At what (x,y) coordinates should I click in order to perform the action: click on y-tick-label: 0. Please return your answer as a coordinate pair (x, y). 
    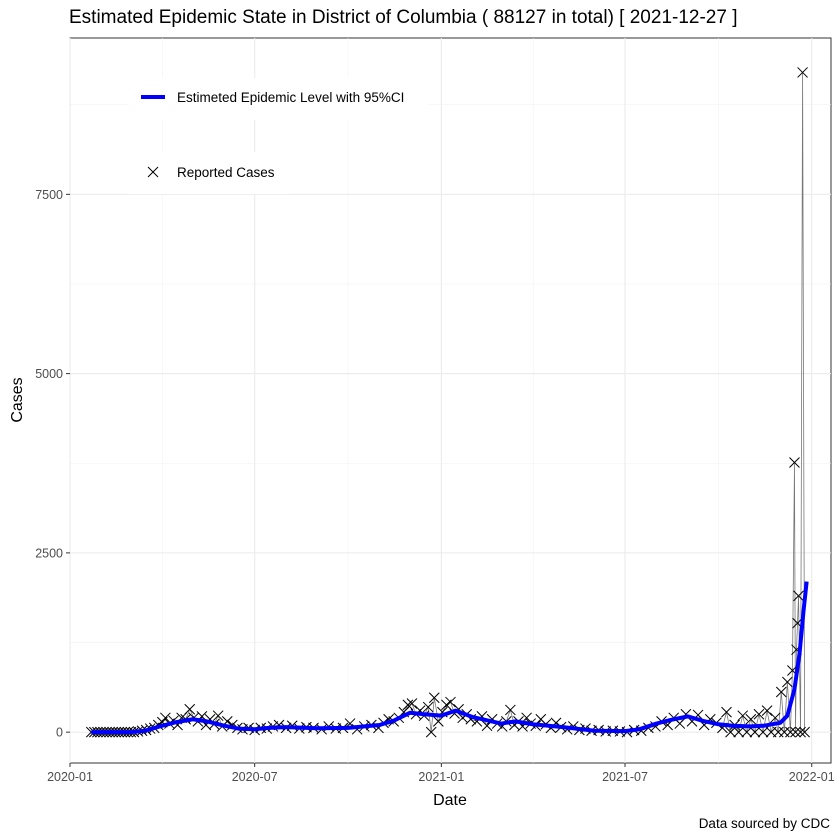
    Looking at the image, I should click on (59, 733).